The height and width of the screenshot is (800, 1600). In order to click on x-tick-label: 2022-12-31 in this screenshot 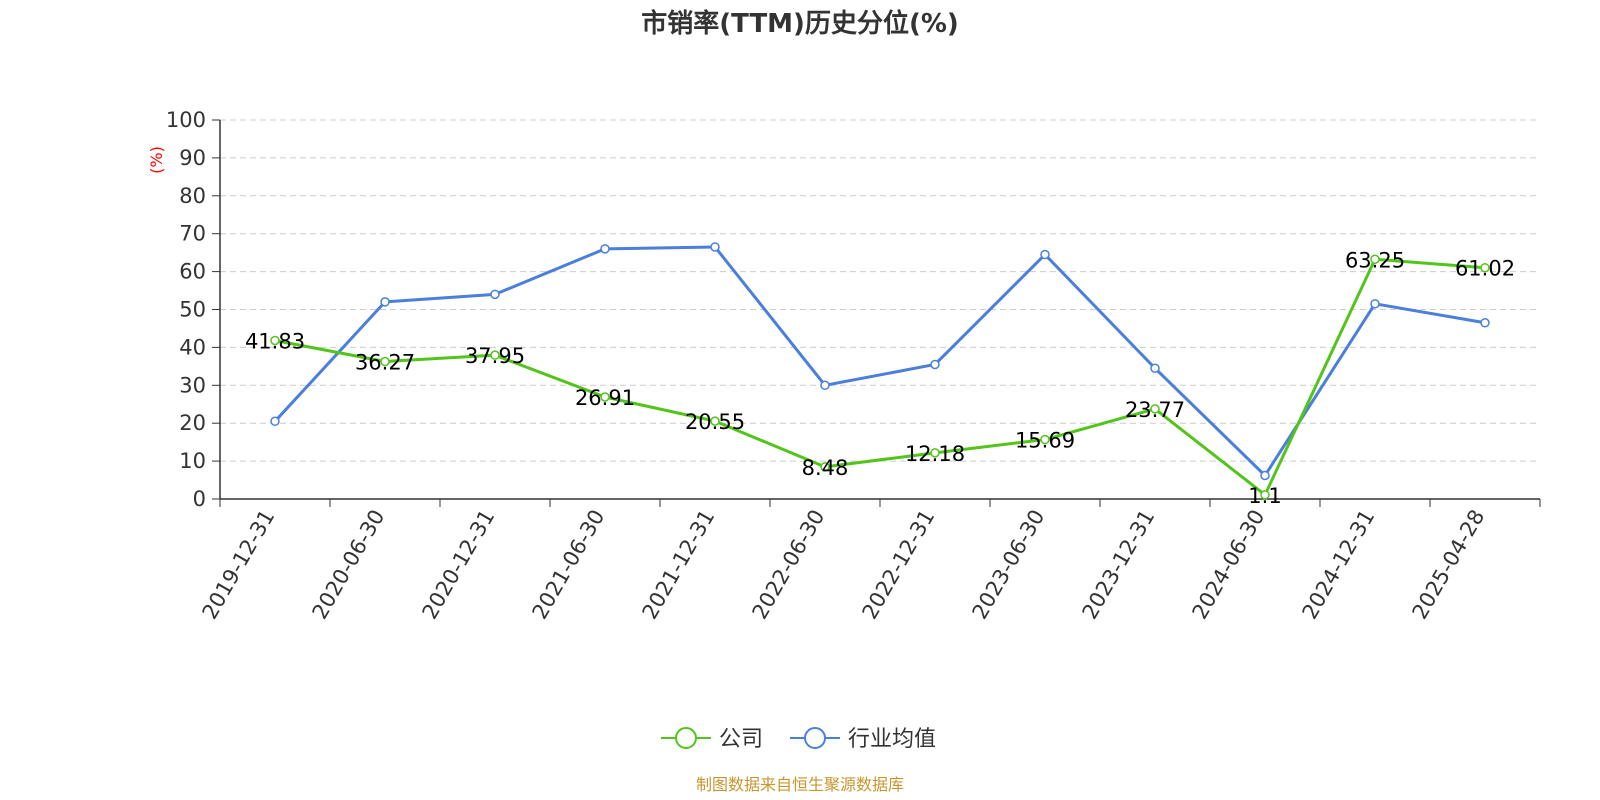, I will do `click(899, 565)`.